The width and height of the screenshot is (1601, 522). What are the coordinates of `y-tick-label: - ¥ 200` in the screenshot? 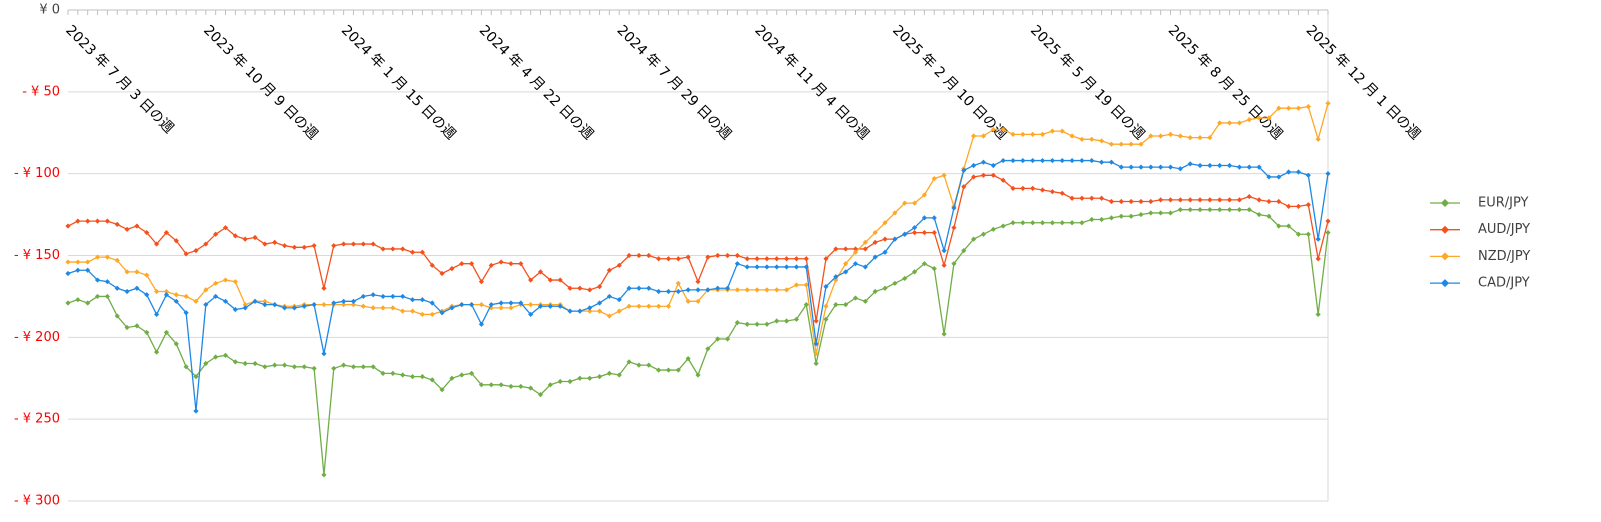 It's located at (37, 337).